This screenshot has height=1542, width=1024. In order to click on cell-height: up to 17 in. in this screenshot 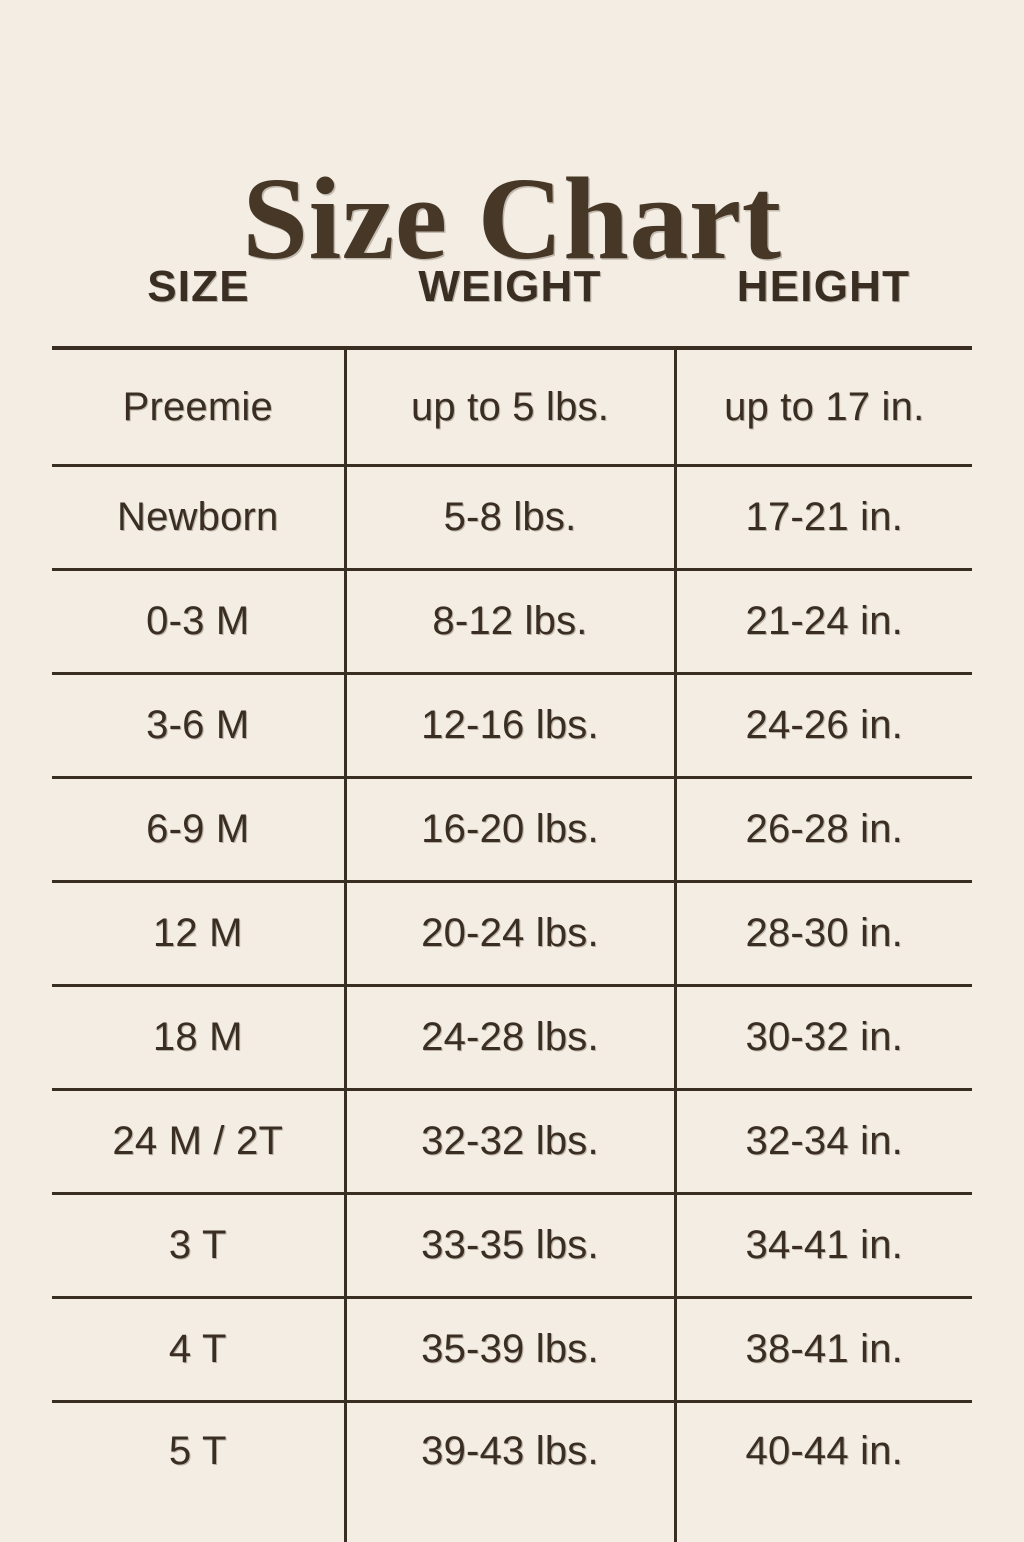, I will do `click(823, 407)`.